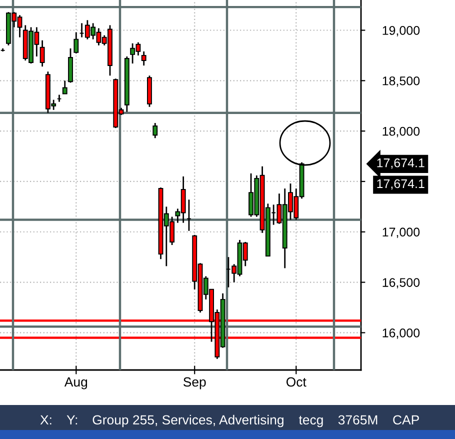 The image size is (455, 439). What do you see at coordinates (401, 132) in the screenshot?
I see `y-tick-label: 18,000` at bounding box center [401, 132].